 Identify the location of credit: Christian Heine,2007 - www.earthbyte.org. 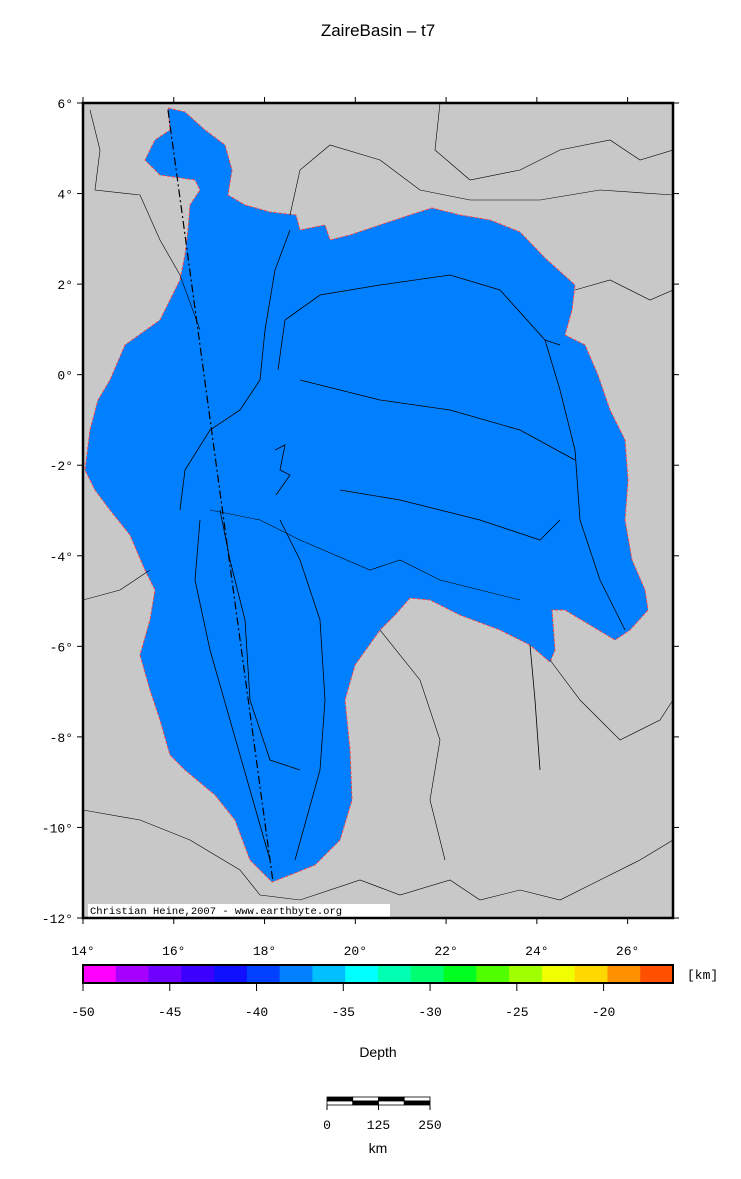
(216, 912).